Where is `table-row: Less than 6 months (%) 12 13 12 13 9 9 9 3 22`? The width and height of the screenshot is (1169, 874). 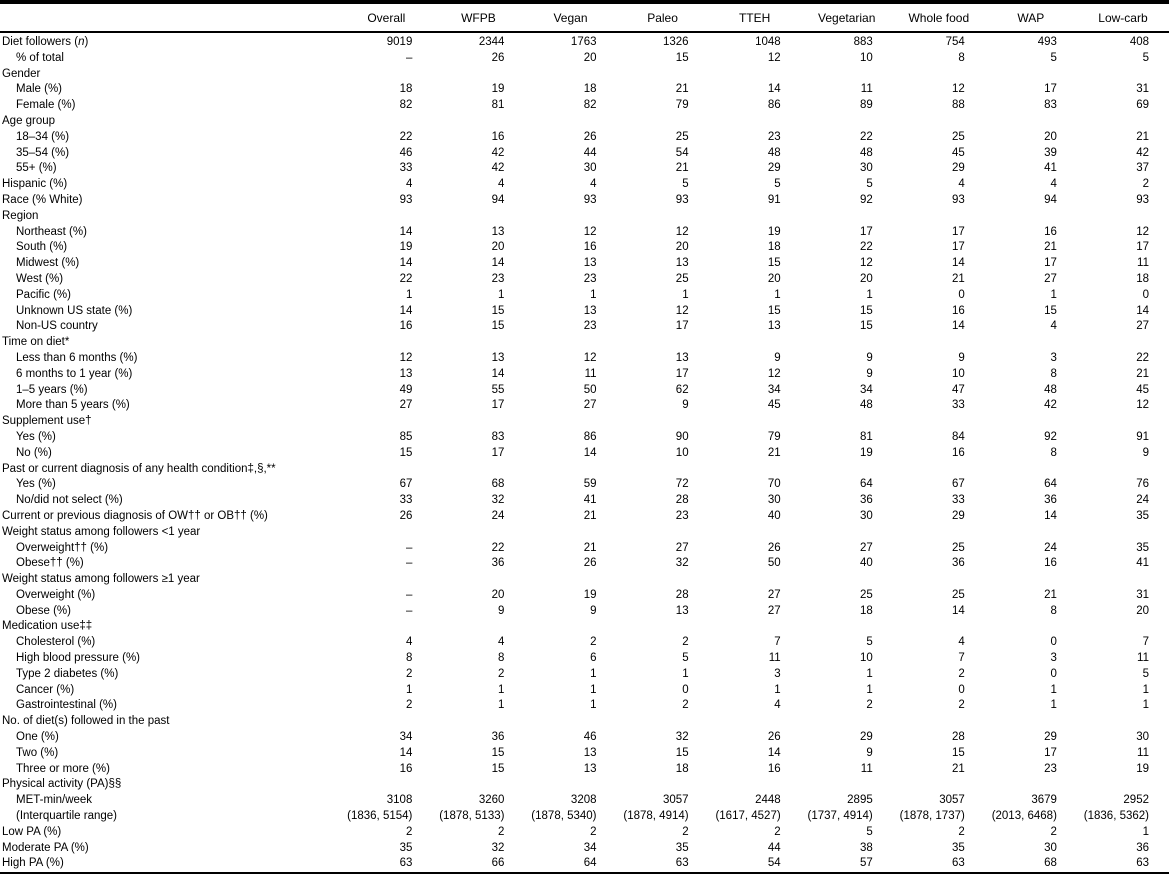 table-row: Less than 6 months (%) 12 13 12 13 9 9 9 3 22 is located at coordinates (584, 359).